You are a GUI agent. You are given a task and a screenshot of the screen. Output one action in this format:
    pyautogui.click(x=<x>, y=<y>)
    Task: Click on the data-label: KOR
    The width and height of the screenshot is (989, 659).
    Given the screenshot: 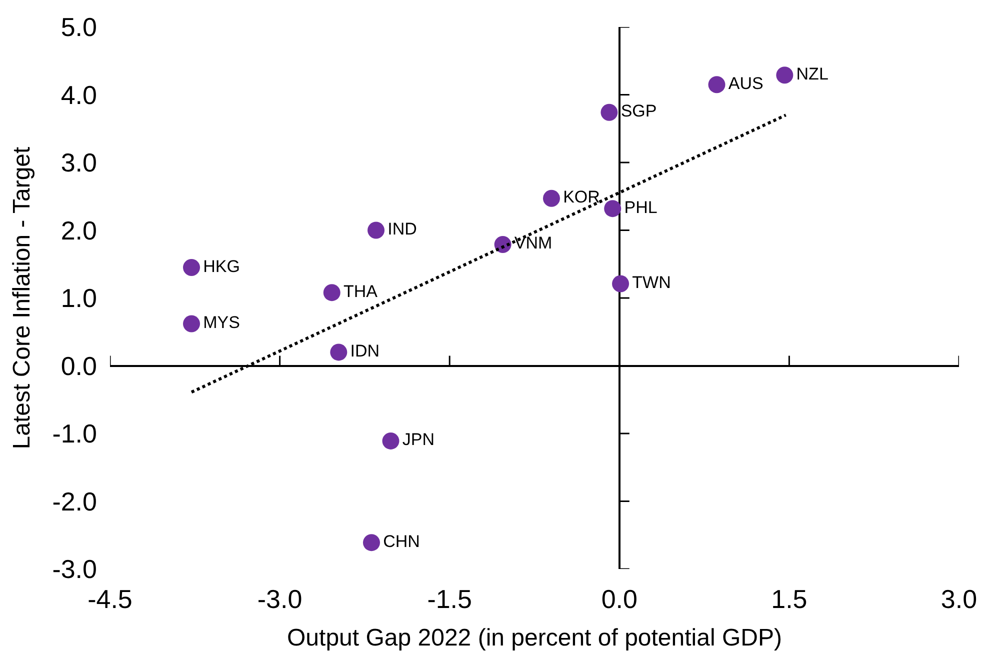 What is the action you would take?
    pyautogui.click(x=581, y=197)
    